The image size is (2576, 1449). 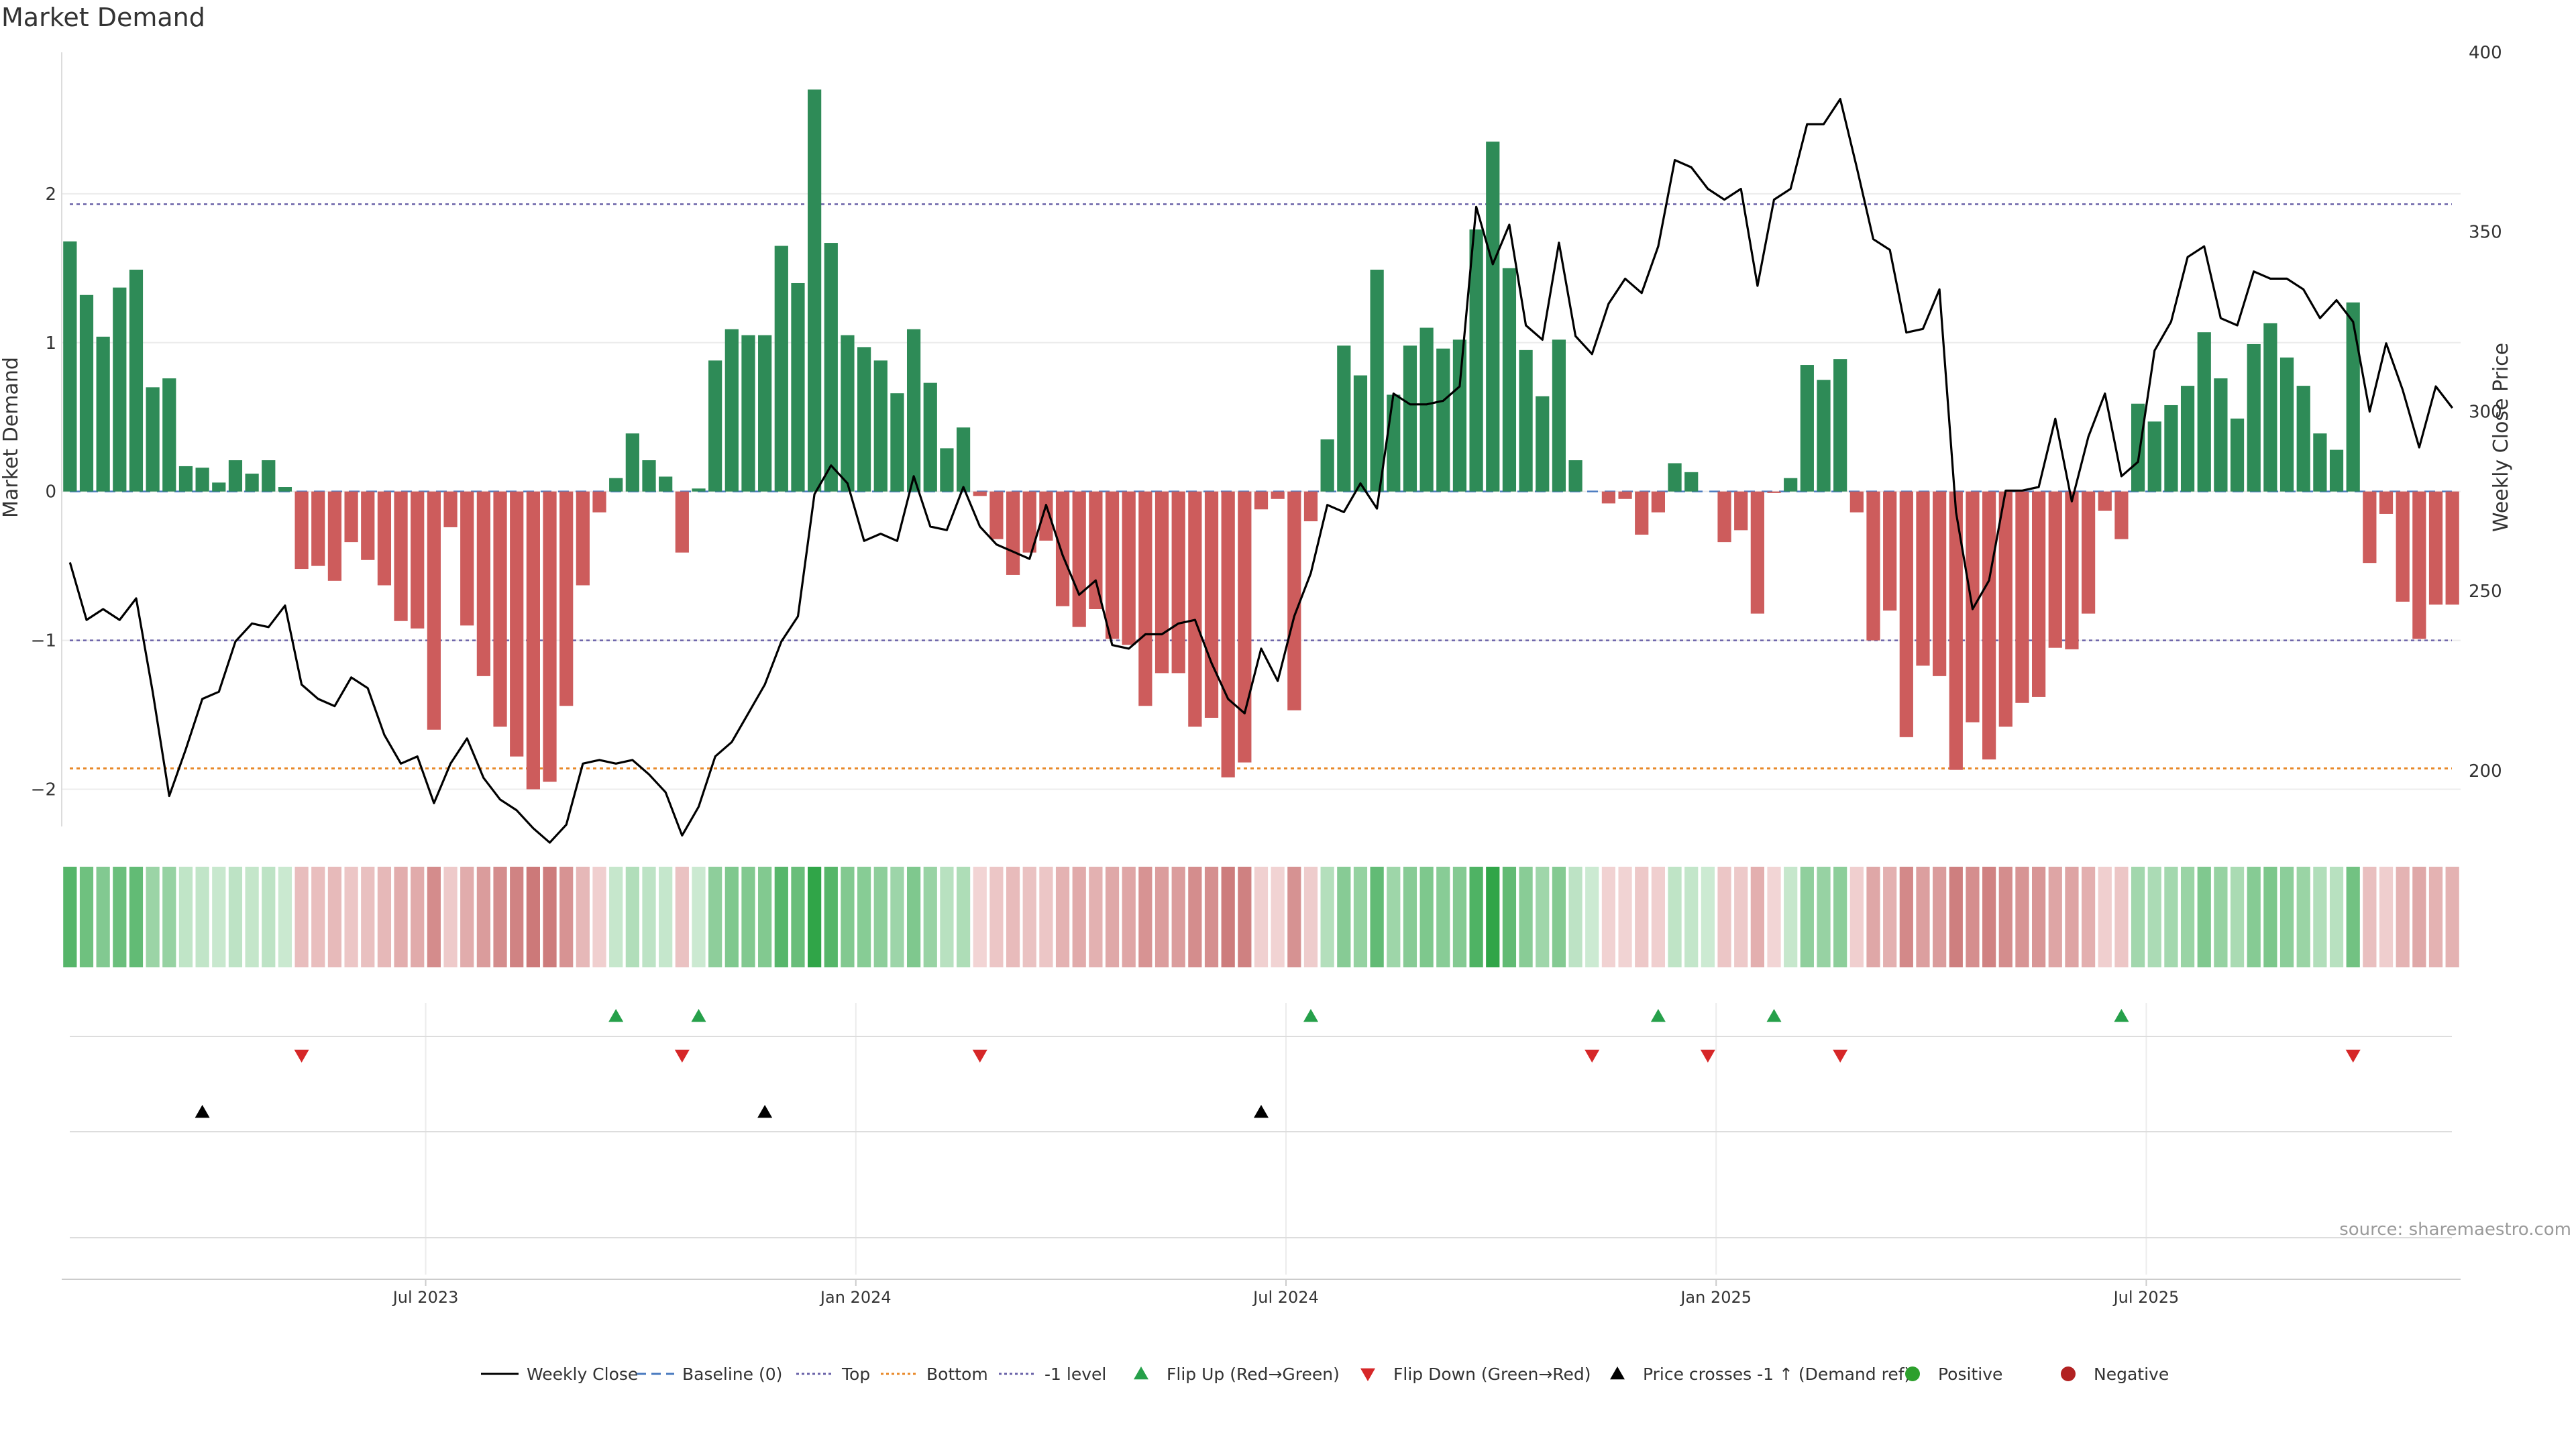 What do you see at coordinates (559, 1374) in the screenshot?
I see `legend-item: Weekly Close` at bounding box center [559, 1374].